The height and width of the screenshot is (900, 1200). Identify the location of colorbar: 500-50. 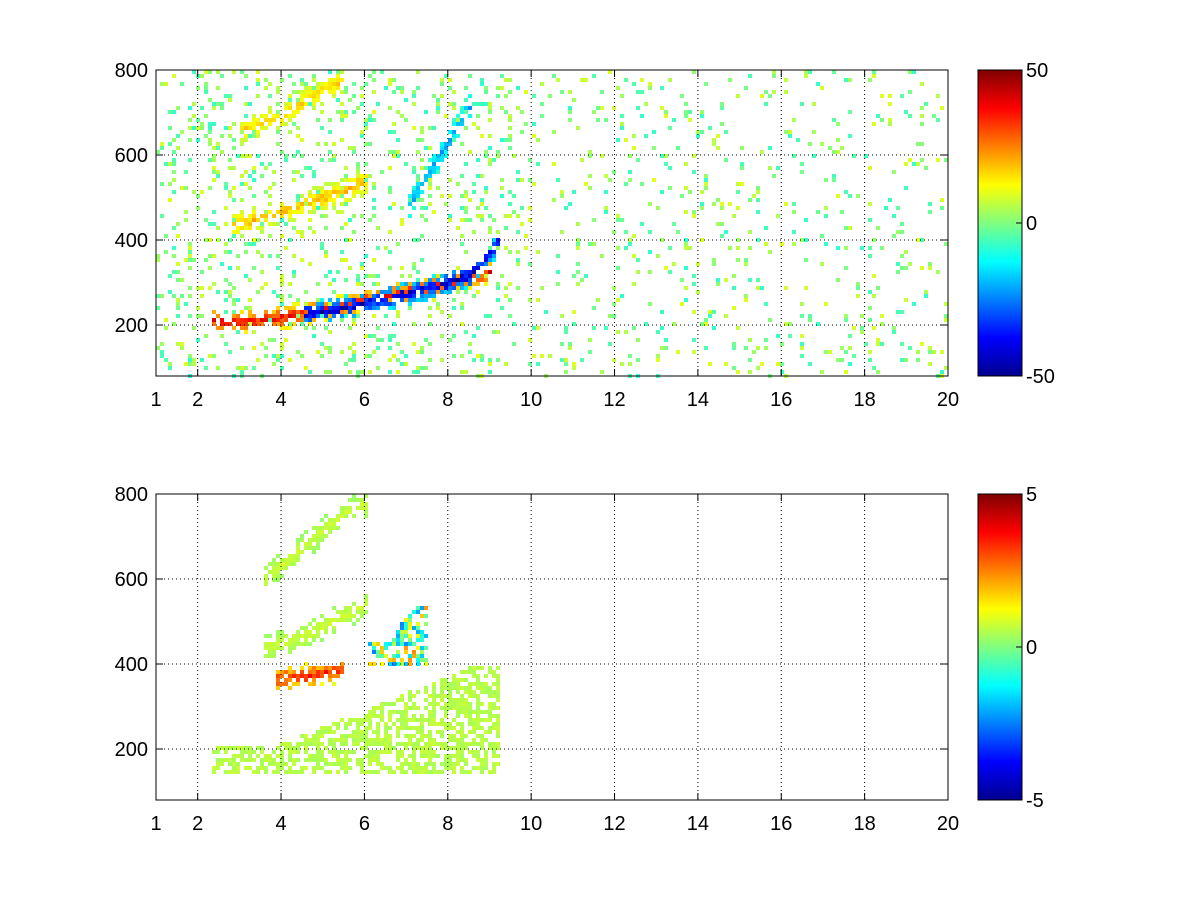
(1016, 224).